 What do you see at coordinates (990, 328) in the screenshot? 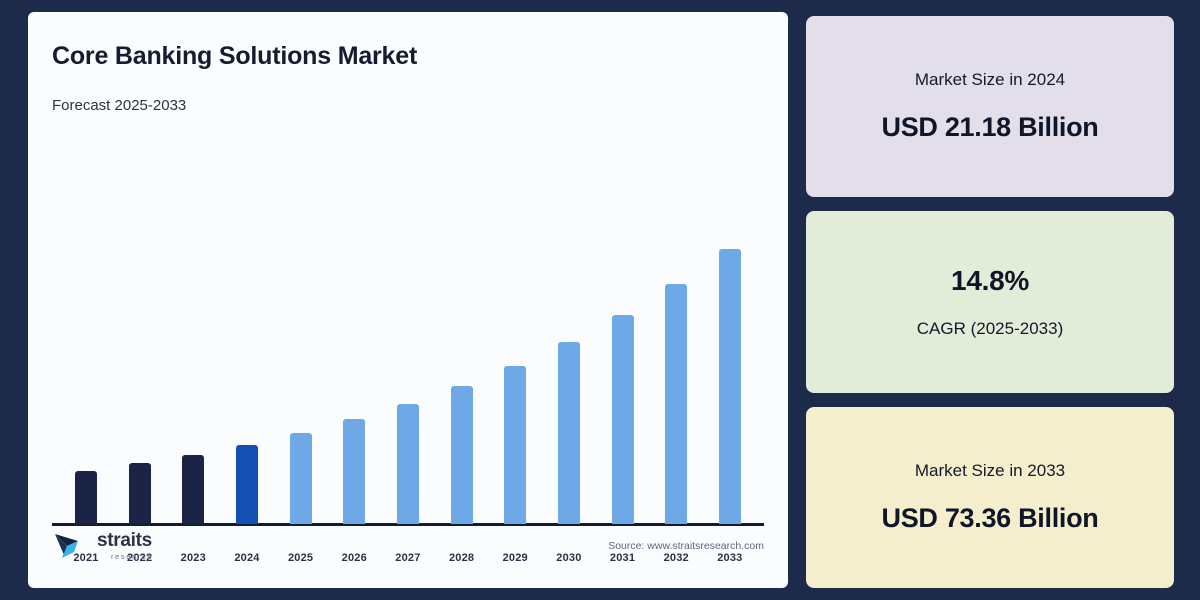
I see `stat-card-label: CAGR (2025-2033)` at bounding box center [990, 328].